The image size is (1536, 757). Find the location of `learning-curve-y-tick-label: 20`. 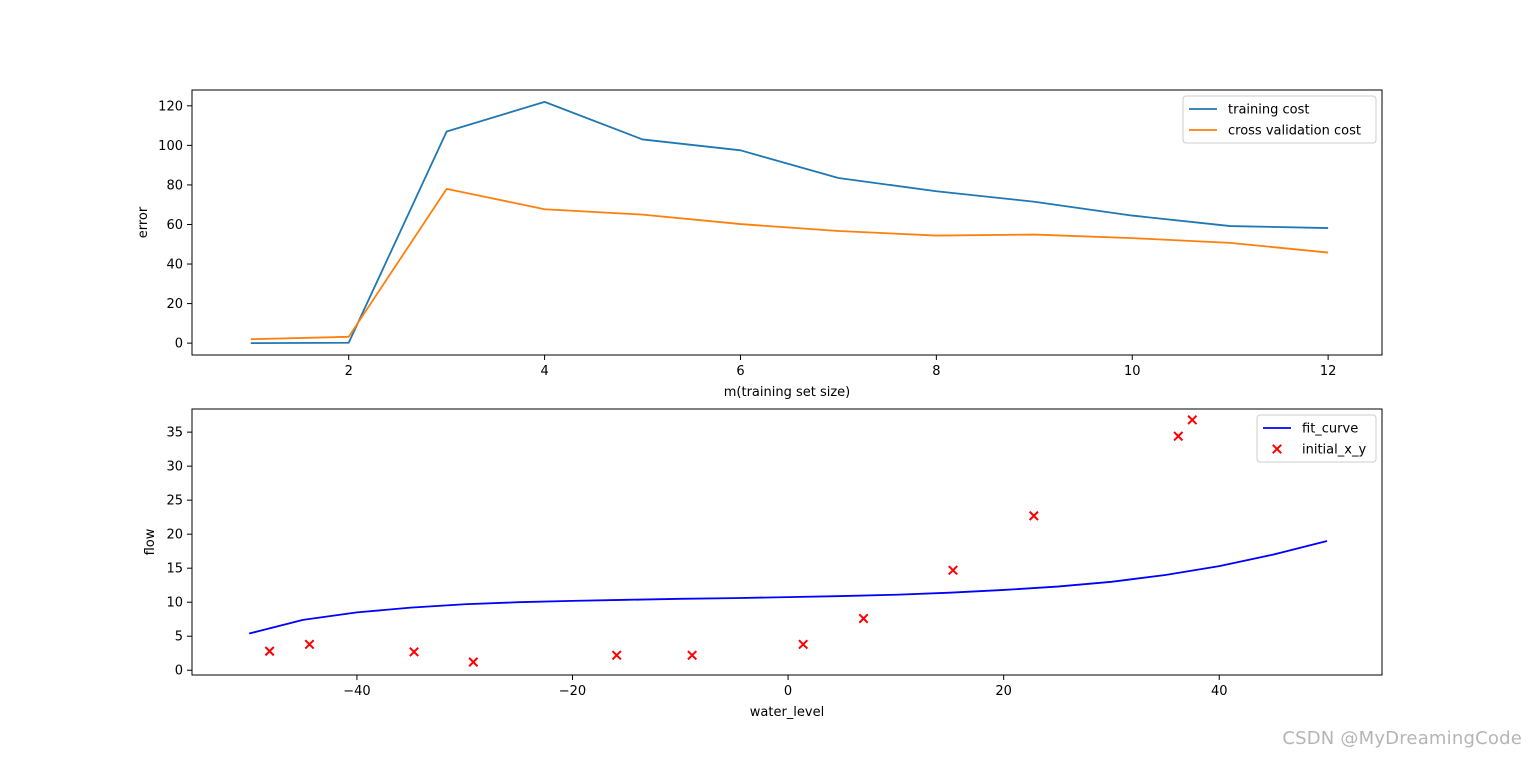

learning-curve-y-tick-label: 20 is located at coordinates (174, 304).